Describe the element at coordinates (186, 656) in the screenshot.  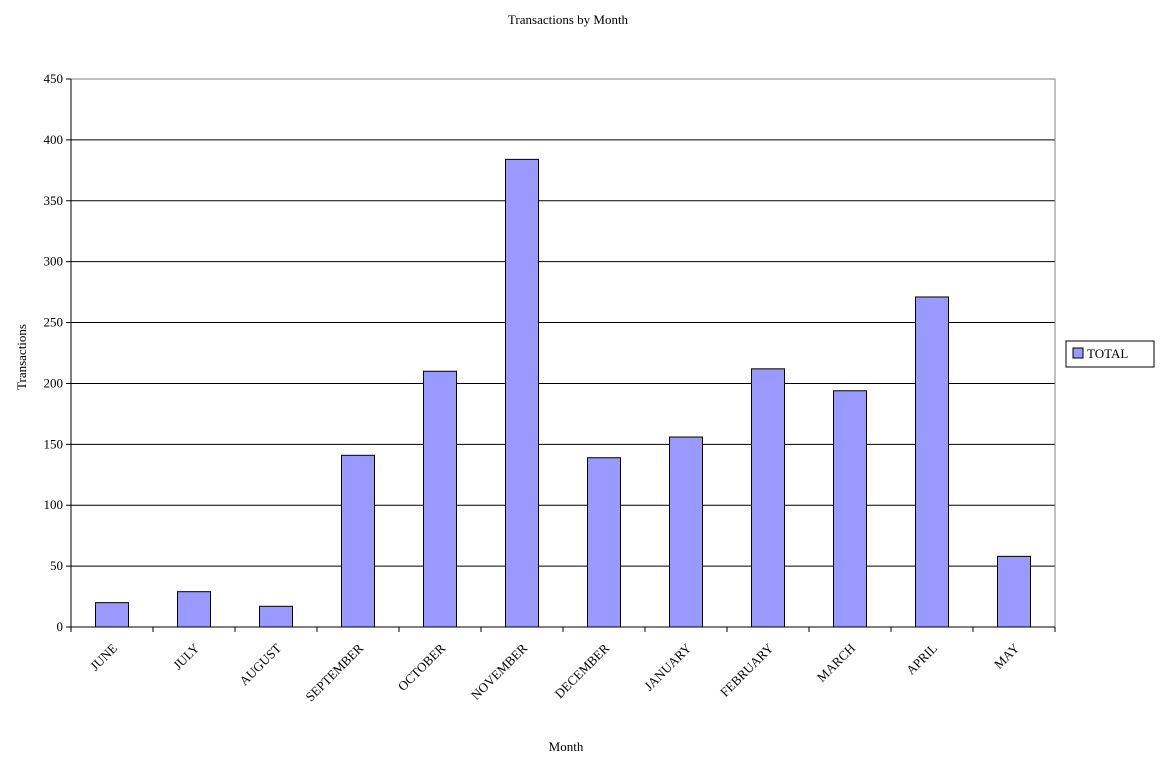
I see `x-tick-label-july: JULY` at that location.